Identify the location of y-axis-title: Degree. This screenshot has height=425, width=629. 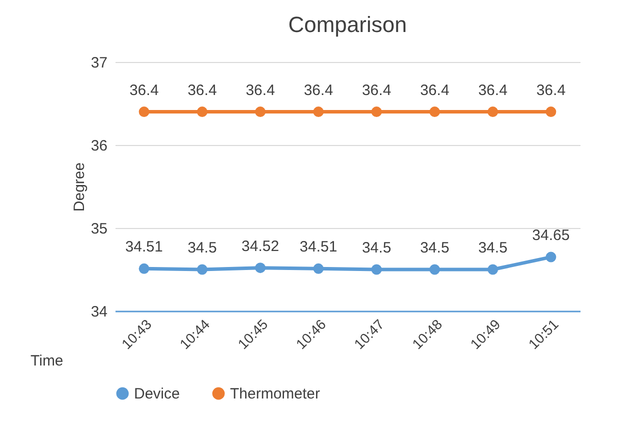
(79, 187).